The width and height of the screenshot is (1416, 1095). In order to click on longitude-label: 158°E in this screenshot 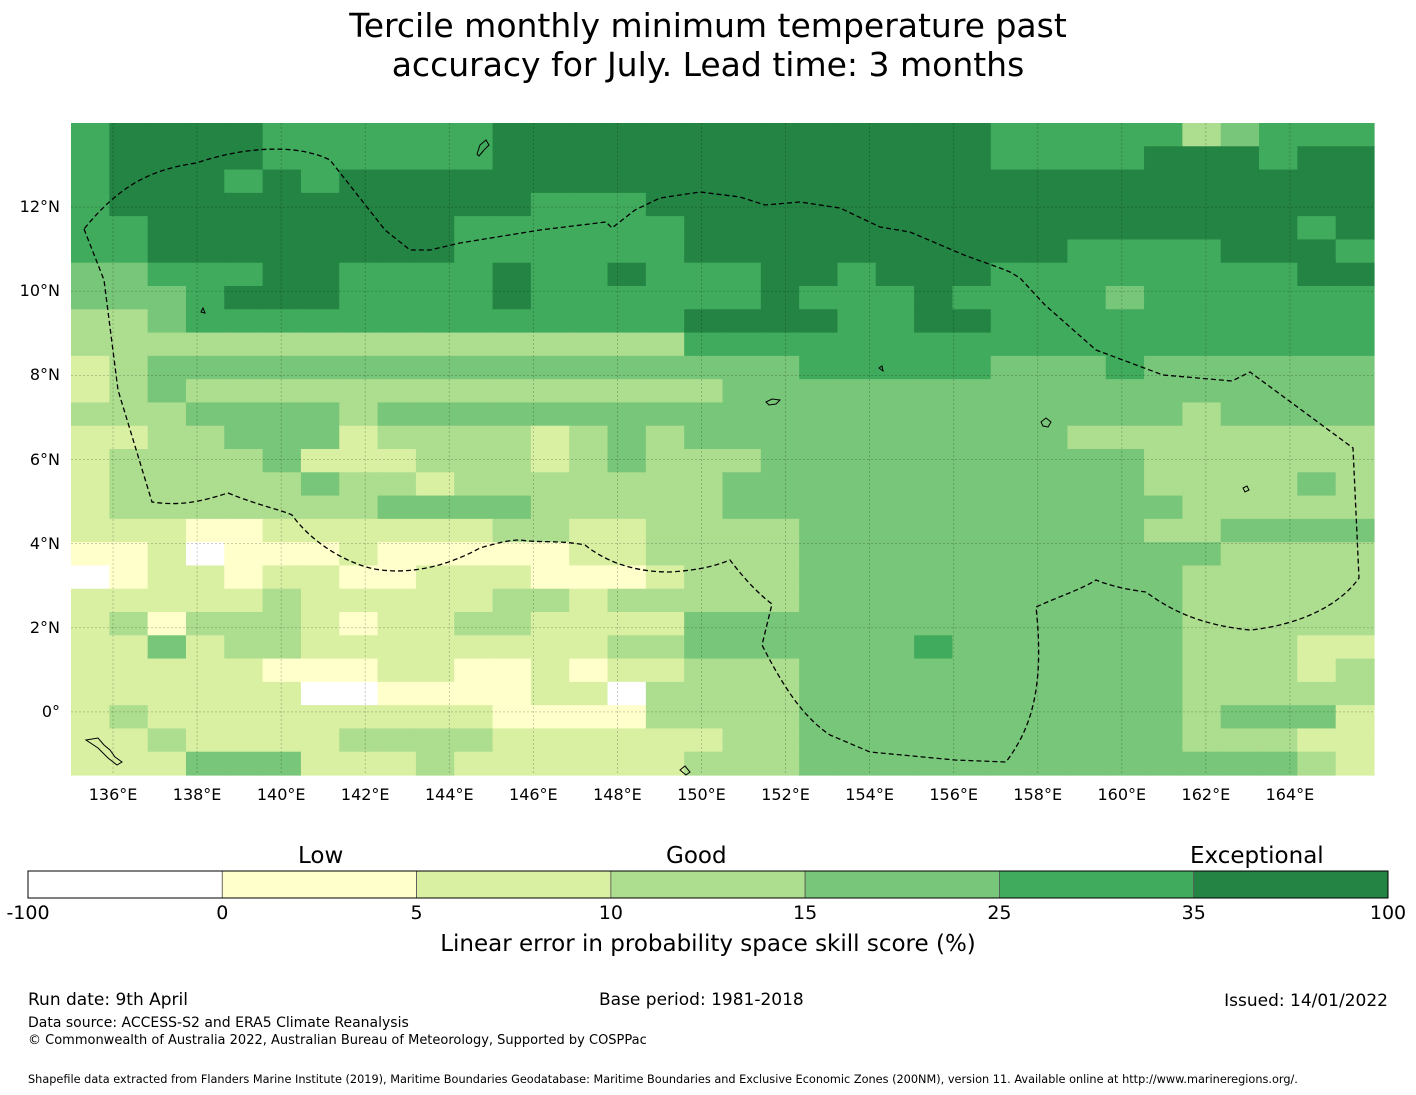, I will do `click(1038, 794)`.